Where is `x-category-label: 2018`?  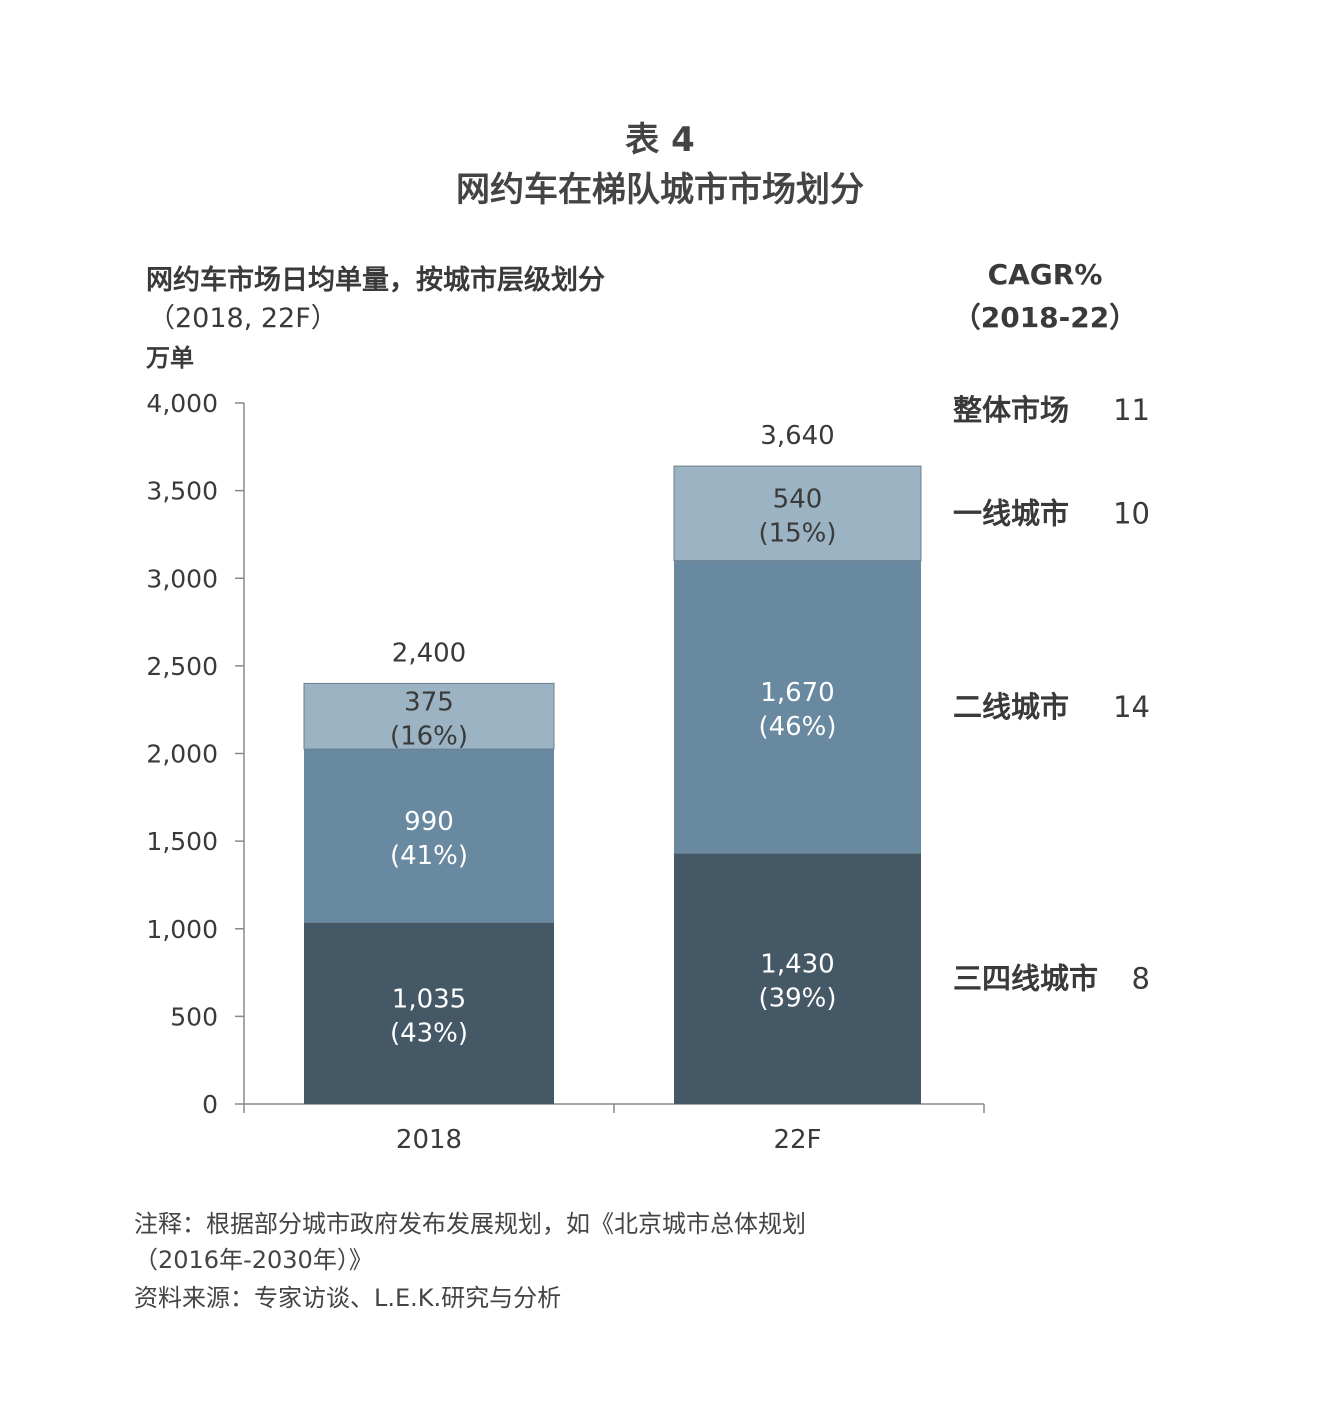
x-category-label: 2018 is located at coordinates (429, 1140).